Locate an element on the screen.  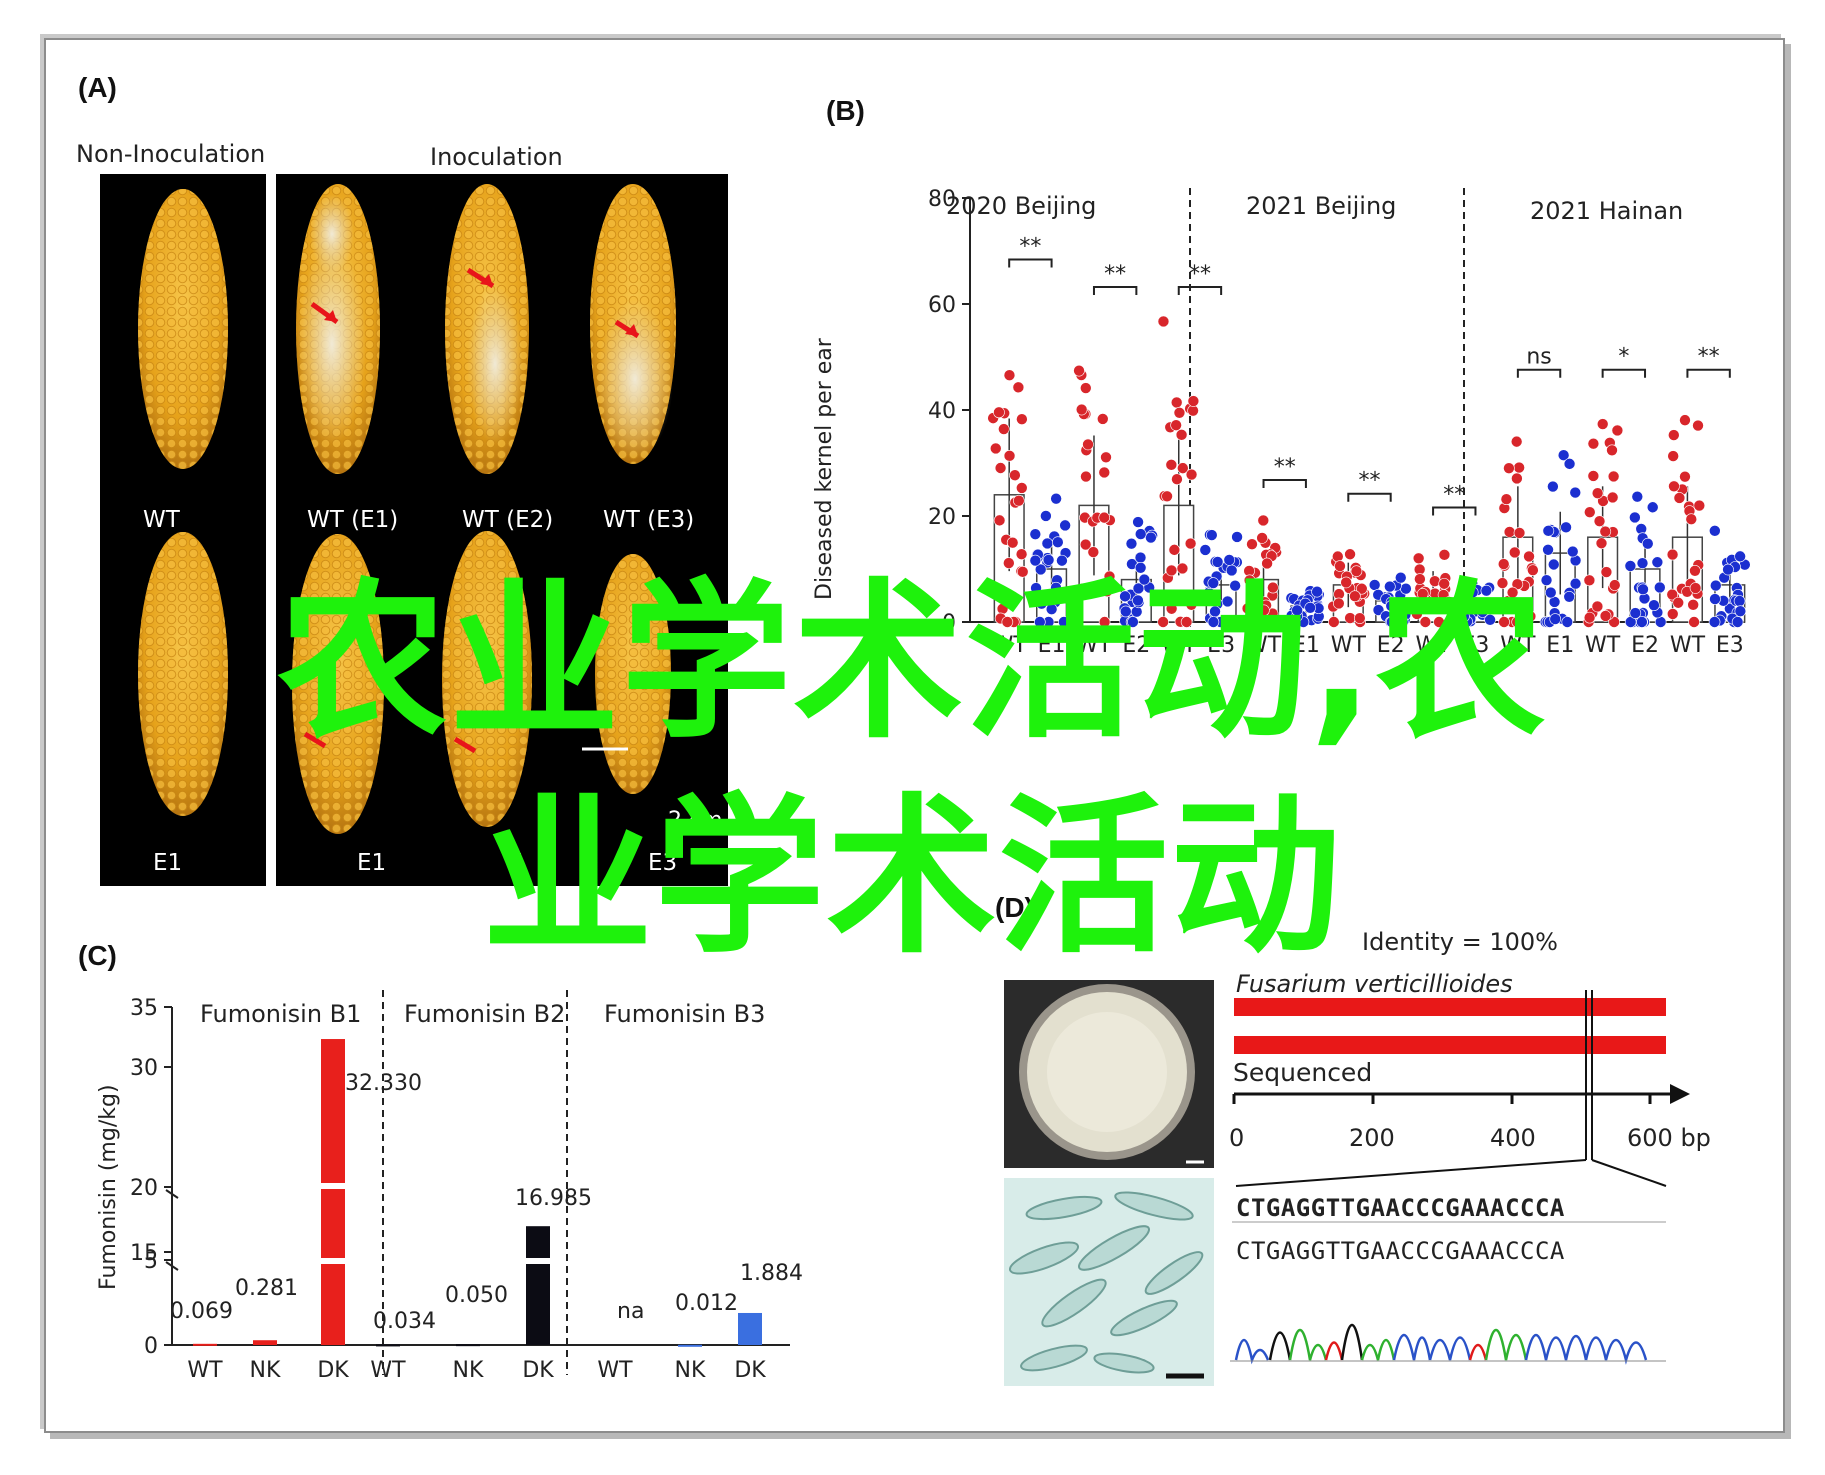
c-ytick-label: 0 is located at coordinates (151, 1346).